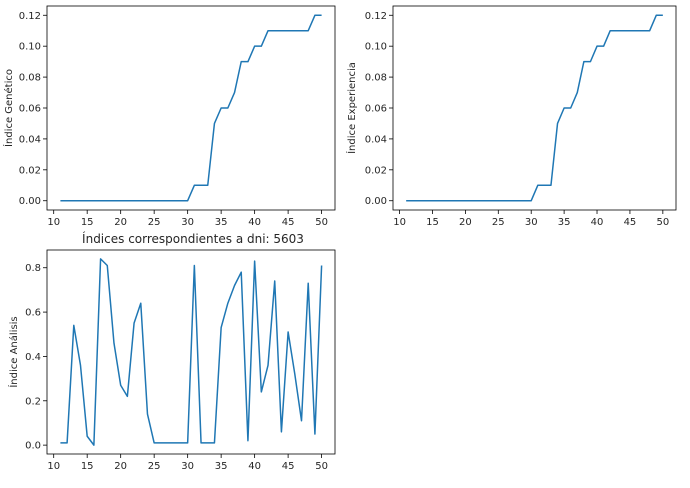 The image size is (690, 488). What do you see at coordinates (8, 108) in the screenshot?
I see `y-axis-label: Índice Genético` at bounding box center [8, 108].